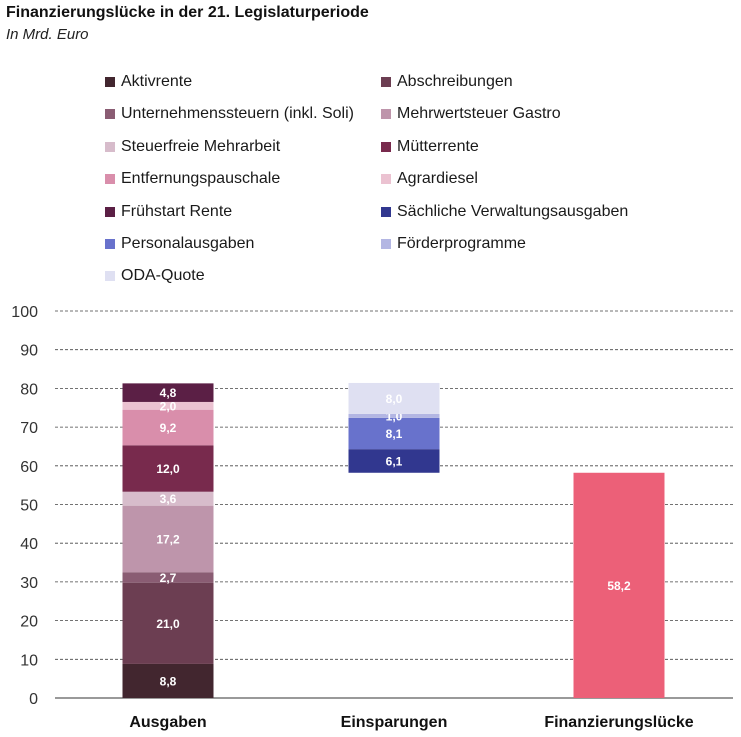 The image size is (741, 737). Describe the element at coordinates (29, 467) in the screenshot. I see `y-tick-label: 60` at that location.